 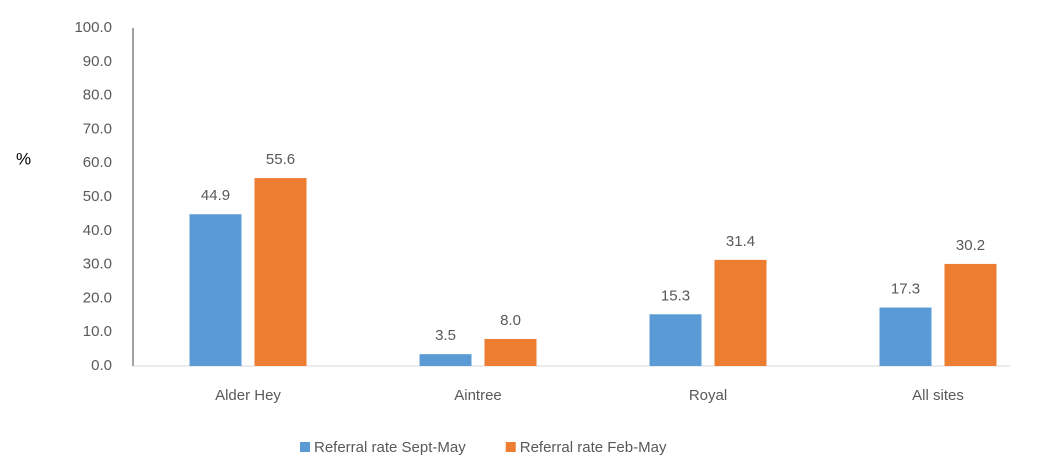 What do you see at coordinates (675, 295) in the screenshot?
I see `data-label: 15.3` at bounding box center [675, 295].